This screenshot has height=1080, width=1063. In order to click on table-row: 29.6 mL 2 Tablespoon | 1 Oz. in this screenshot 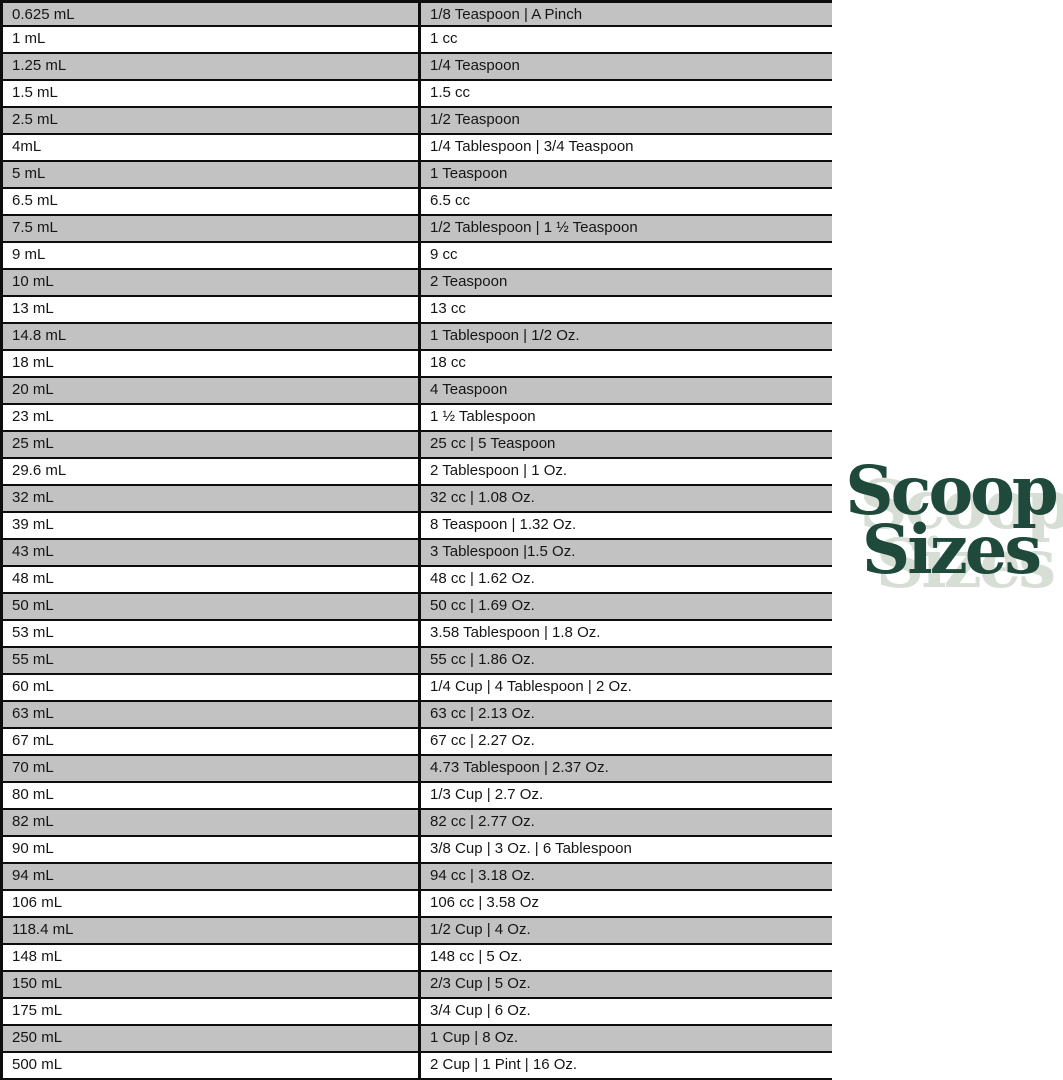, I will do `click(416, 472)`.